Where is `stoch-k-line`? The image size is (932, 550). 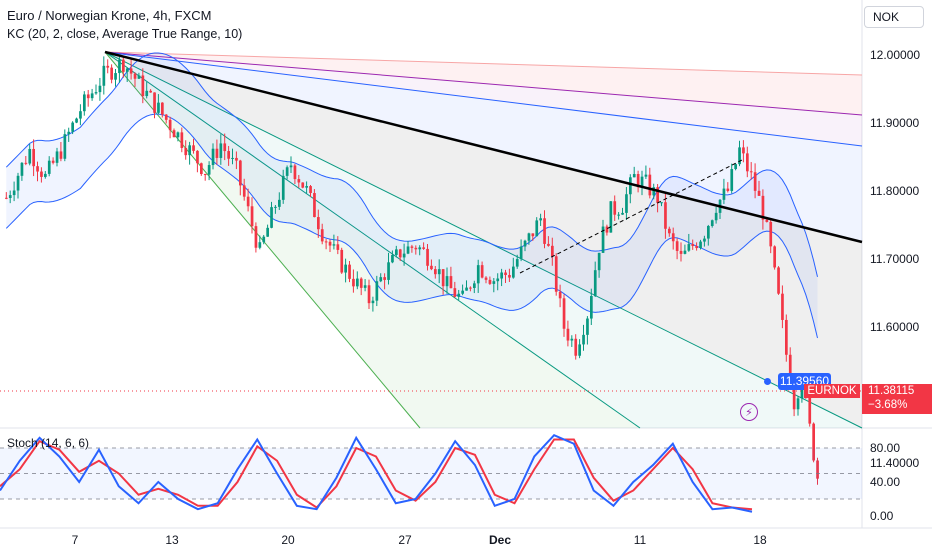
stoch-k-line is located at coordinates (376, 473).